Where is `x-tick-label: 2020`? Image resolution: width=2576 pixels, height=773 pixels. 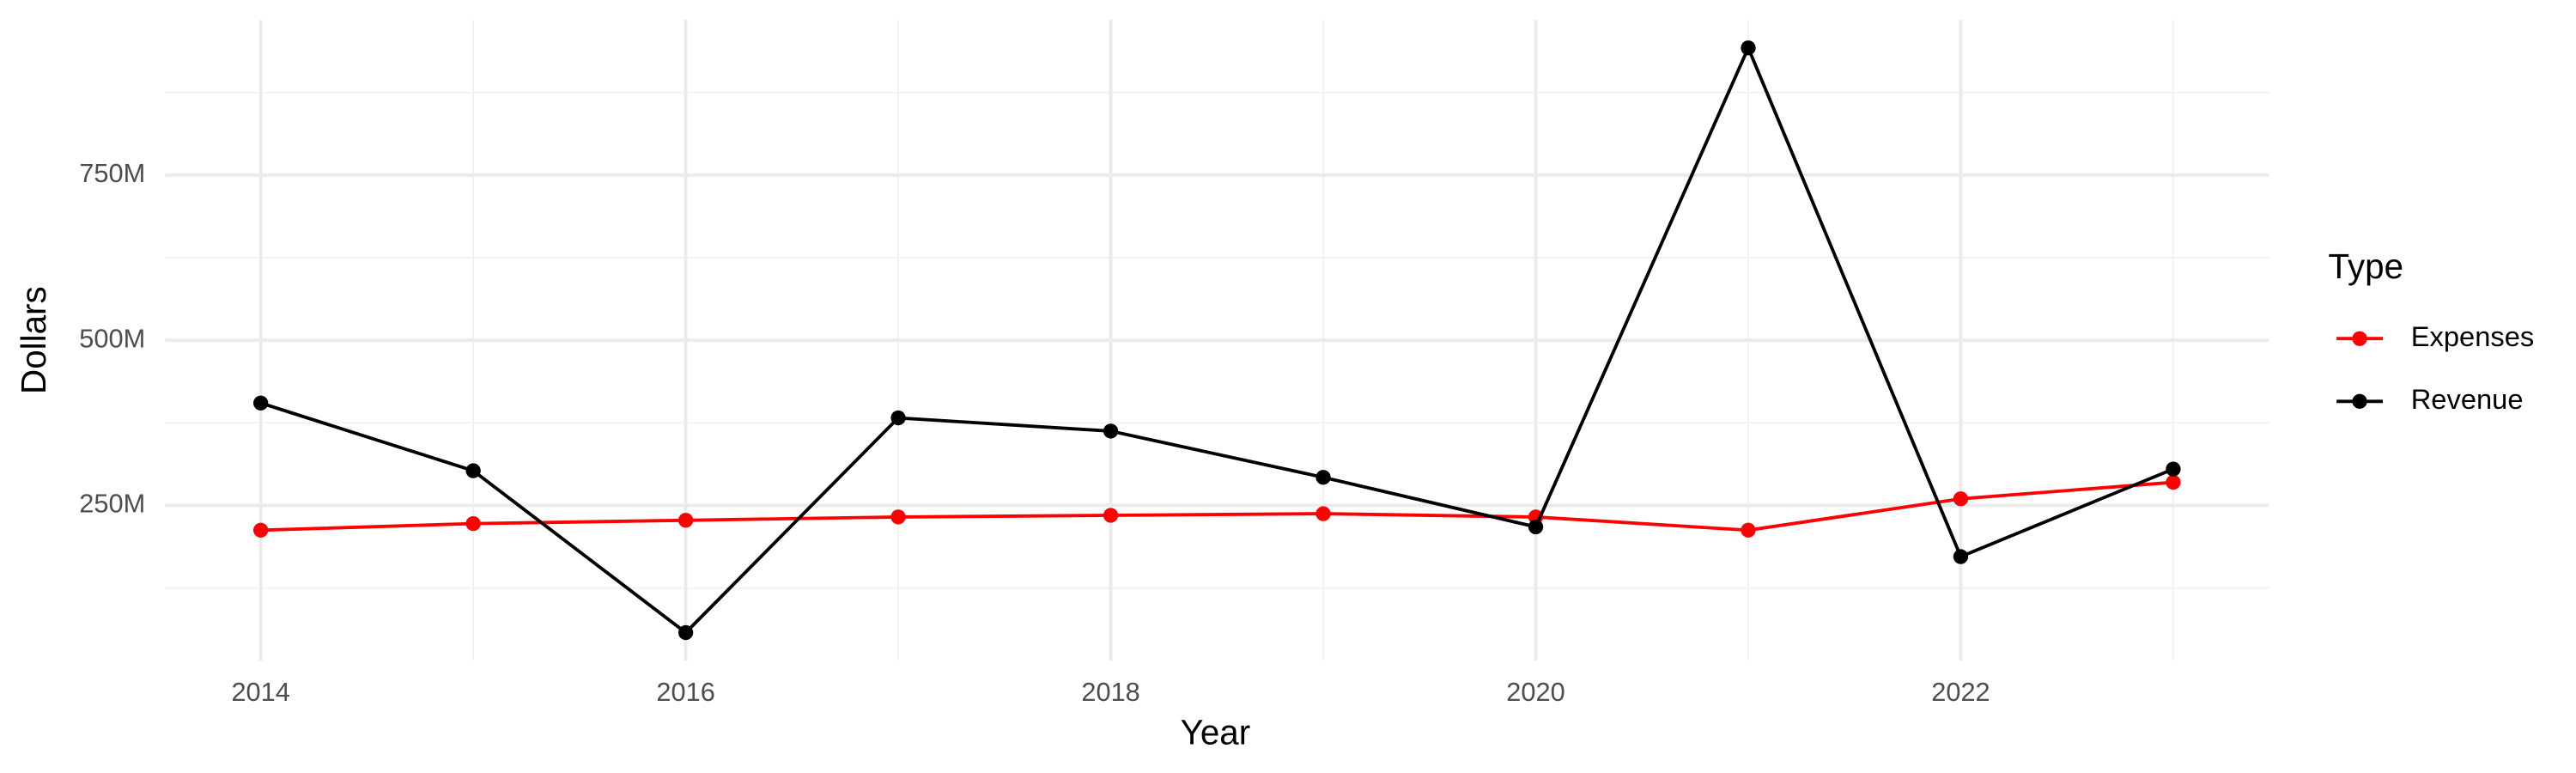
x-tick-label: 2020 is located at coordinates (1535, 692).